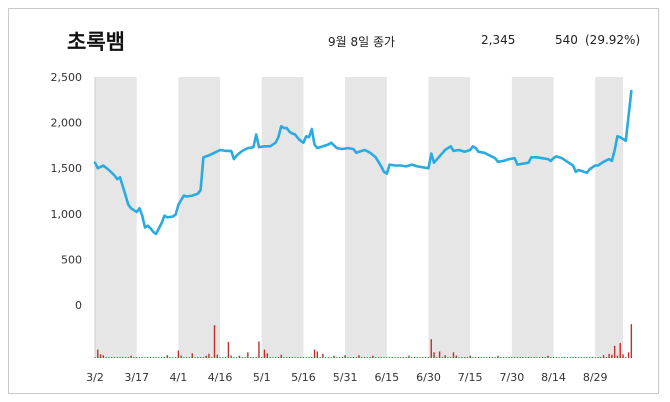 The width and height of the screenshot is (670, 402). Describe the element at coordinates (67, 214) in the screenshot. I see `y-tick-label: 1,000` at that location.